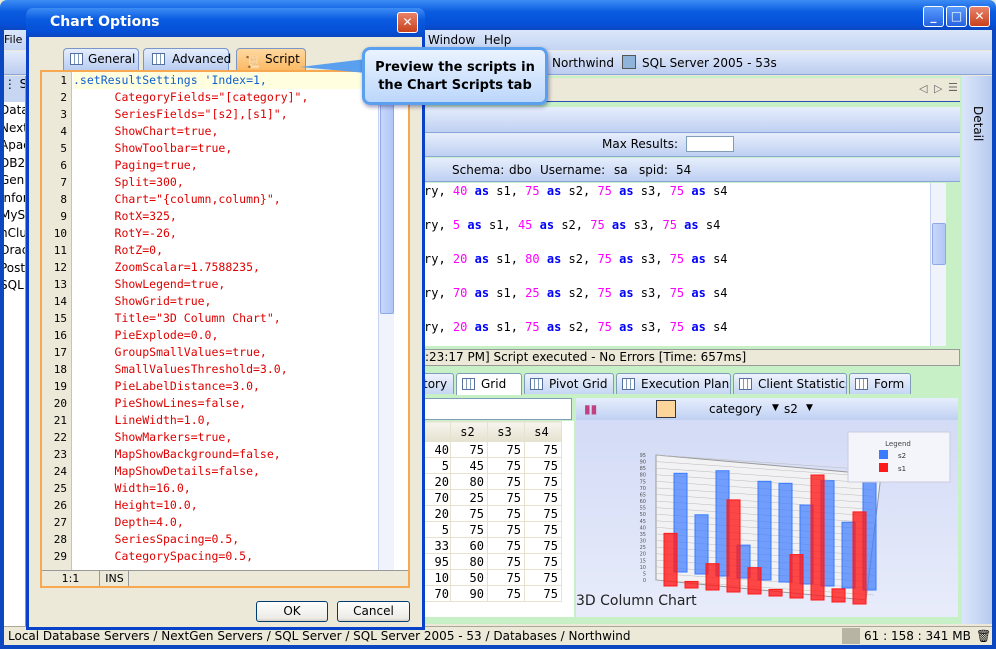 The height and width of the screenshot is (649, 996). What do you see at coordinates (543, 431) in the screenshot?
I see `column-header: s4` at bounding box center [543, 431].